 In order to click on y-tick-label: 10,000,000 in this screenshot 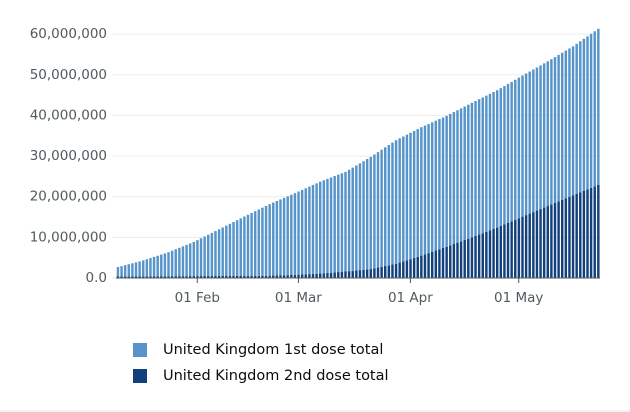, I will do `click(68, 237)`.